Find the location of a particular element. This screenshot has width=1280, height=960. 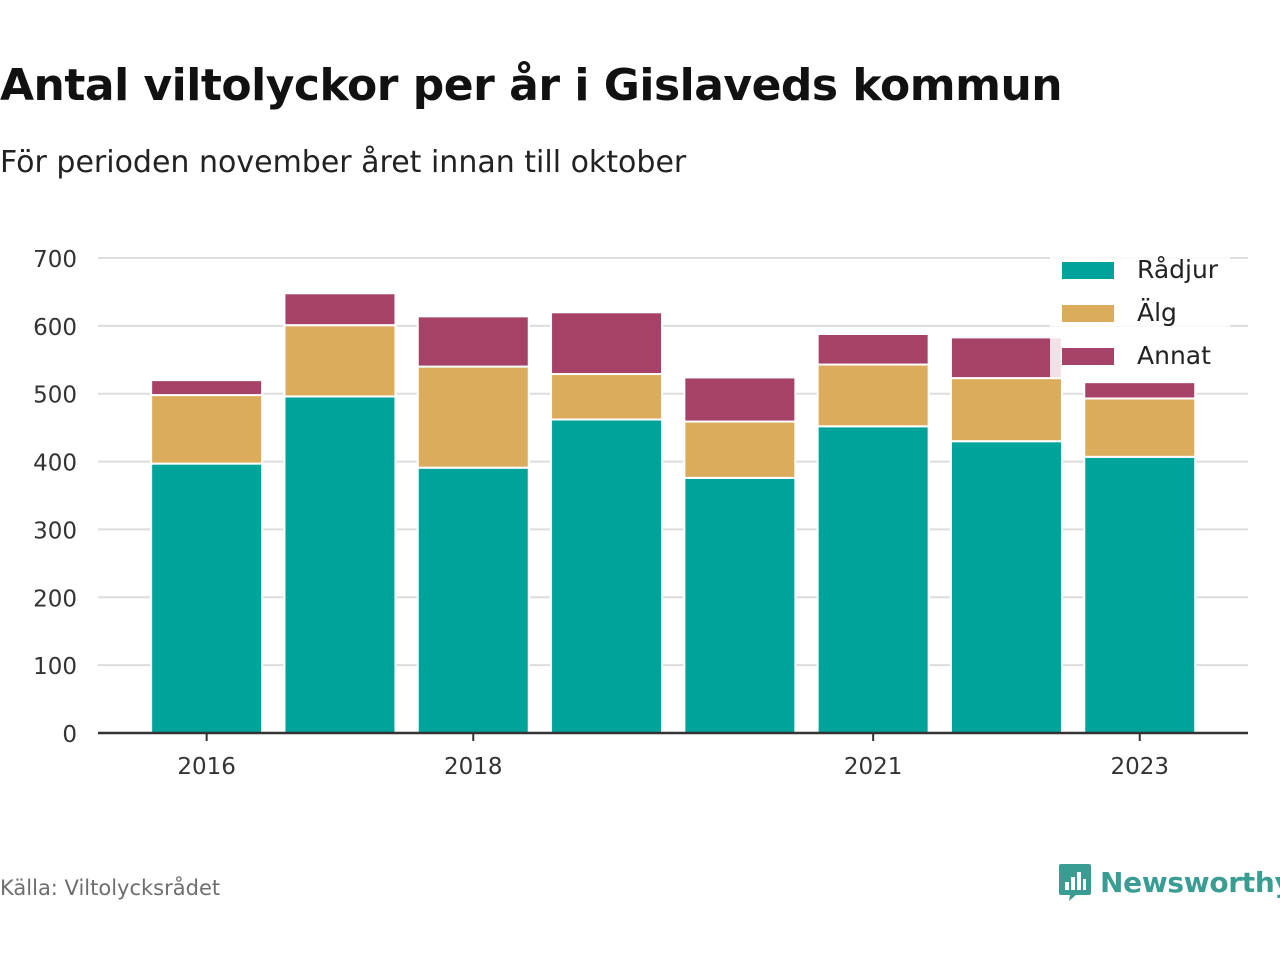

bar-r-djur-2019 is located at coordinates (607, 576).